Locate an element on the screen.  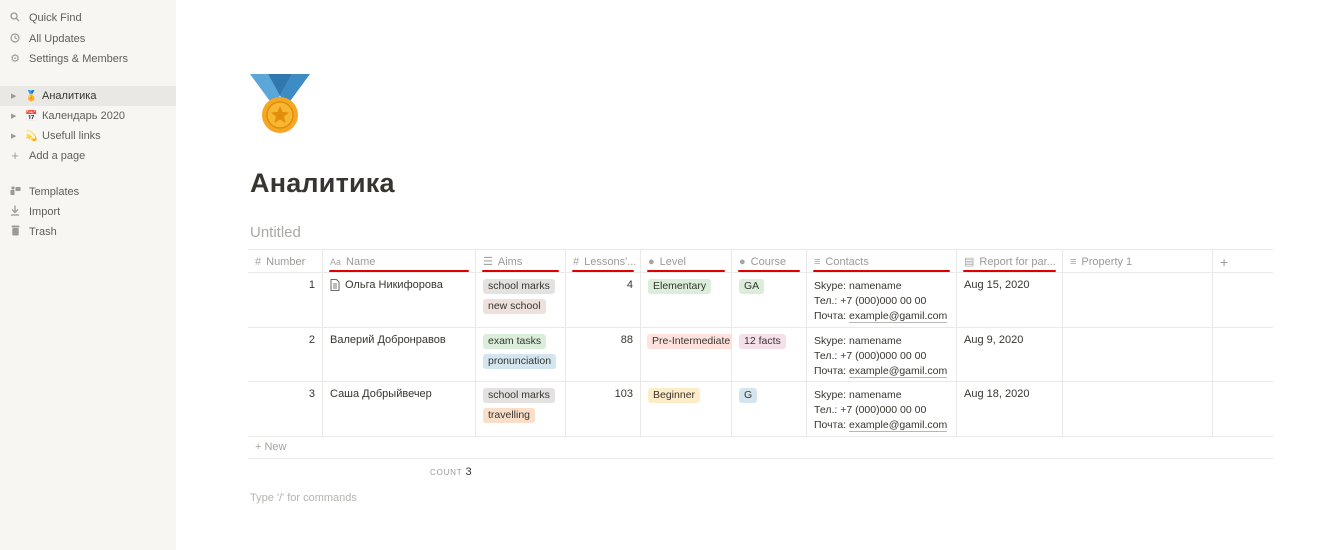
multiselect-property-icon: ☰ is located at coordinates (488, 262).